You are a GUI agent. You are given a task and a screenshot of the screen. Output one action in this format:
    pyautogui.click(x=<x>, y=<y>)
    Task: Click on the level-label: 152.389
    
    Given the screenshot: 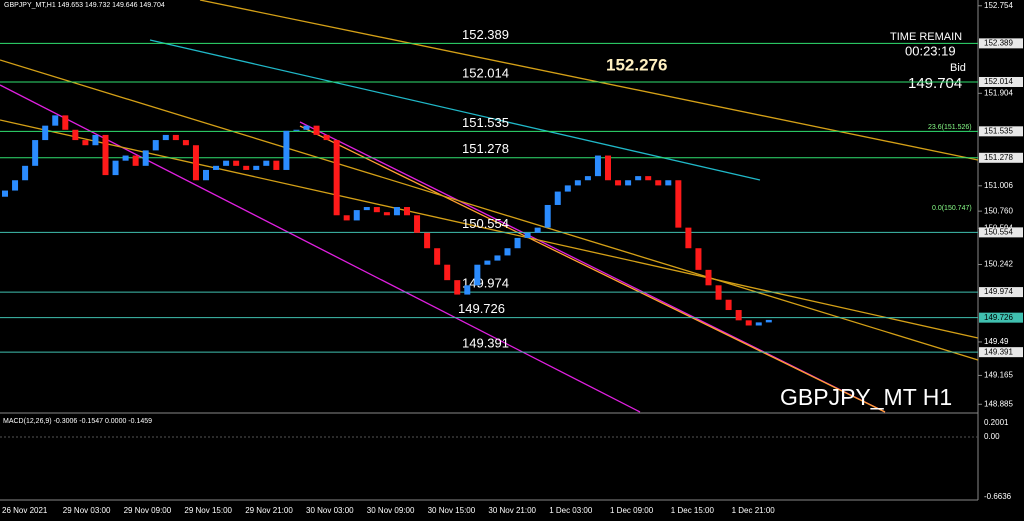 What is the action you would take?
    pyautogui.click(x=485, y=34)
    